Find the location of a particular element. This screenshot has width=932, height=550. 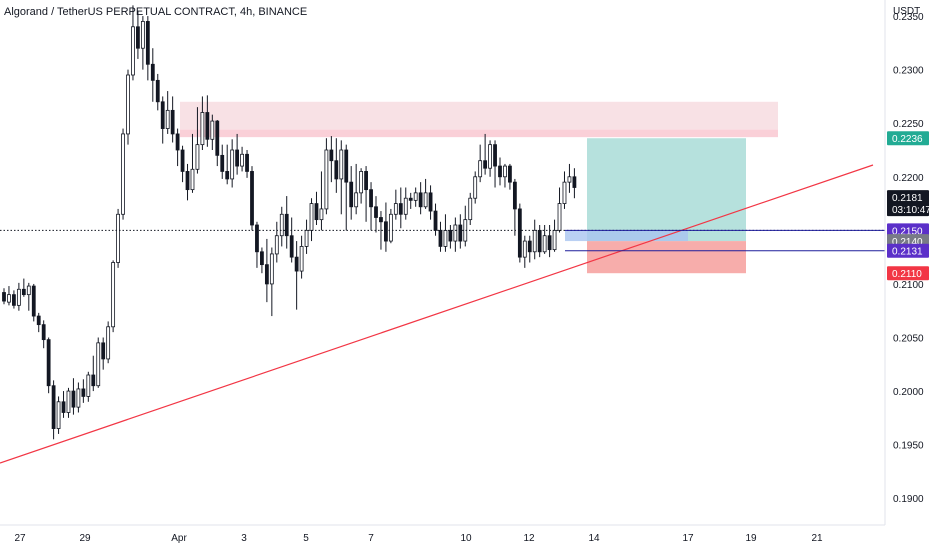

price-tick-label: 0.1950 is located at coordinates (908, 446).